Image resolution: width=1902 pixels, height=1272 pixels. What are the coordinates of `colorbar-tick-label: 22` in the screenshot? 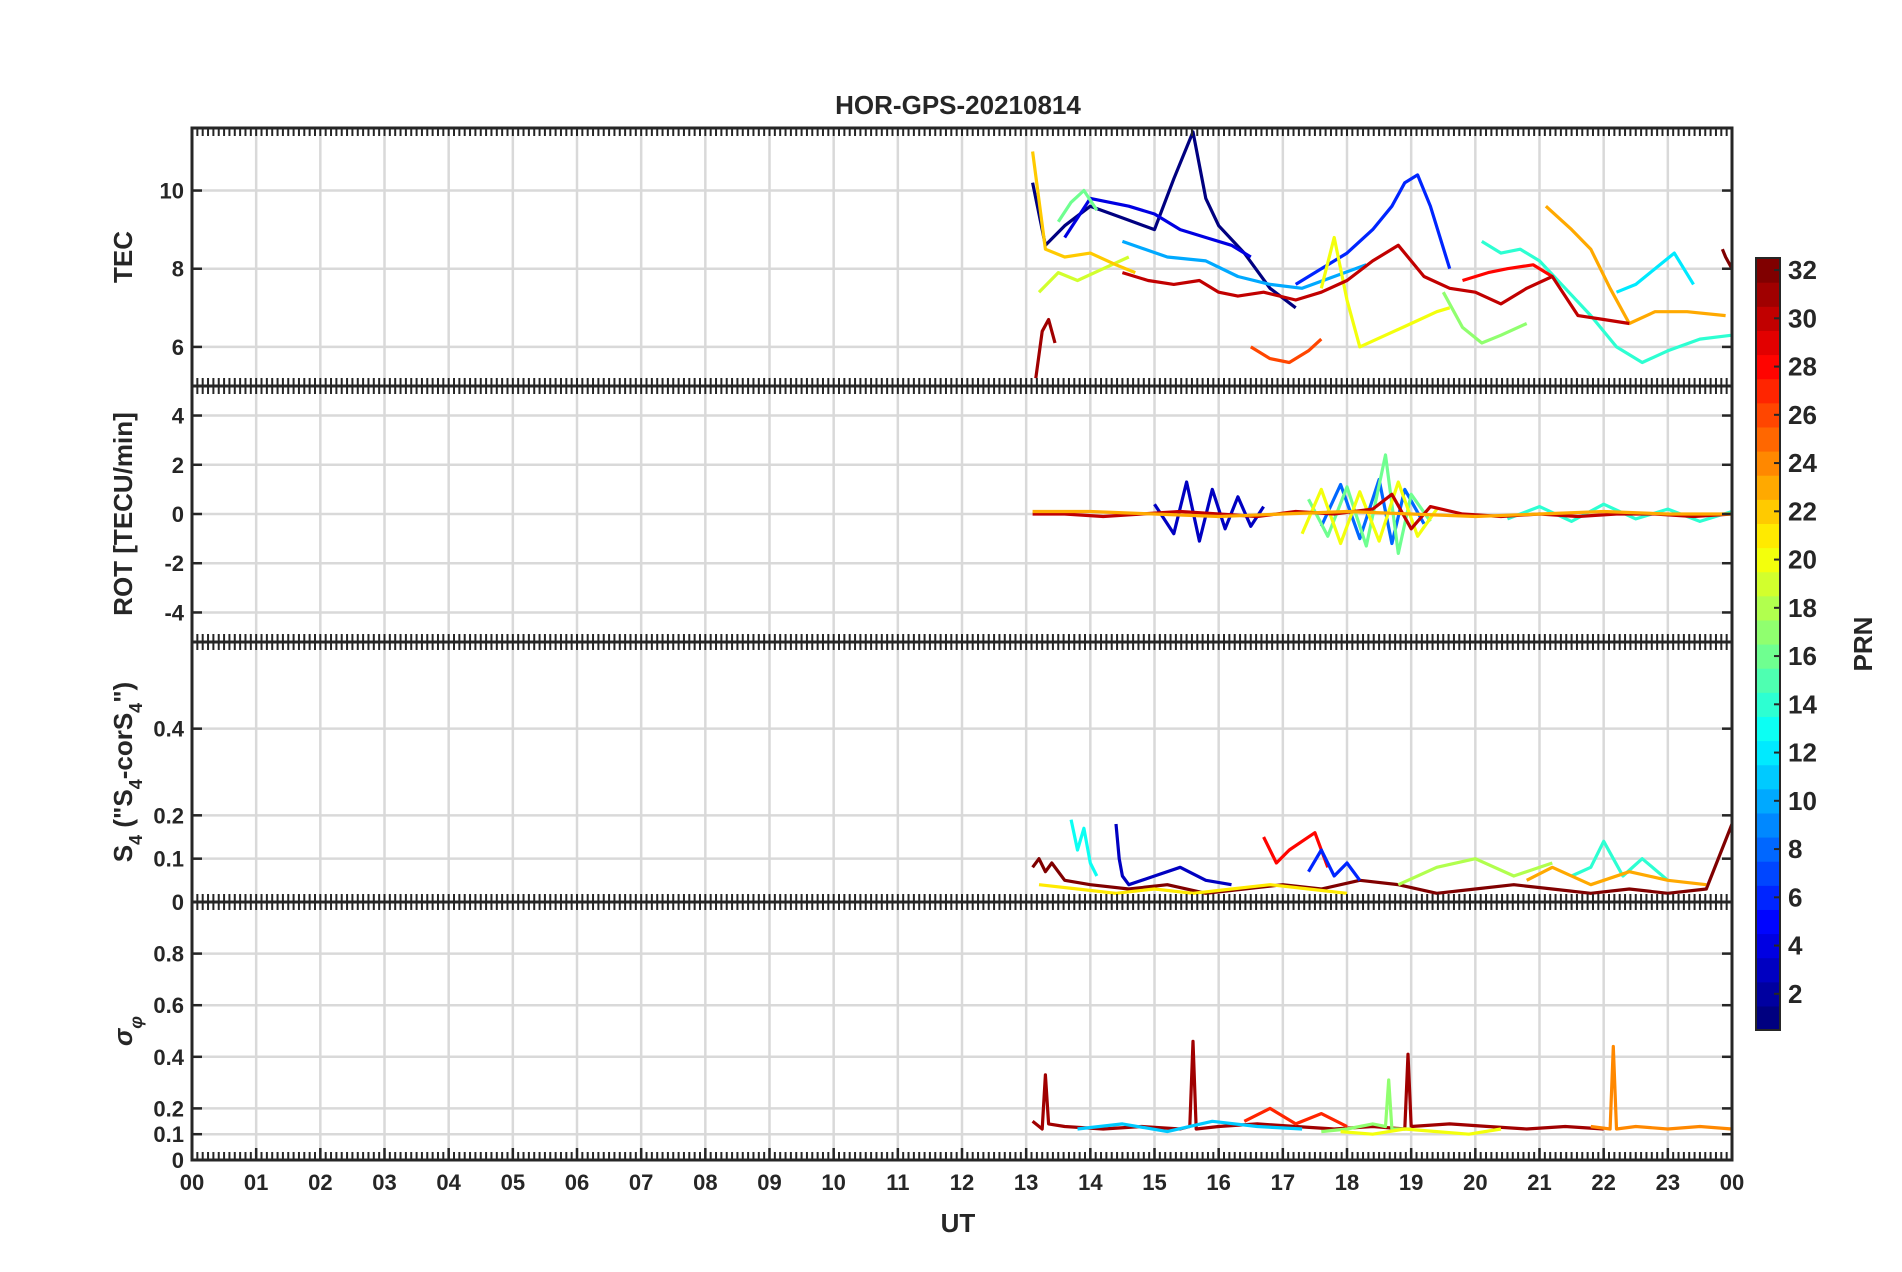 It's located at (1802, 511).